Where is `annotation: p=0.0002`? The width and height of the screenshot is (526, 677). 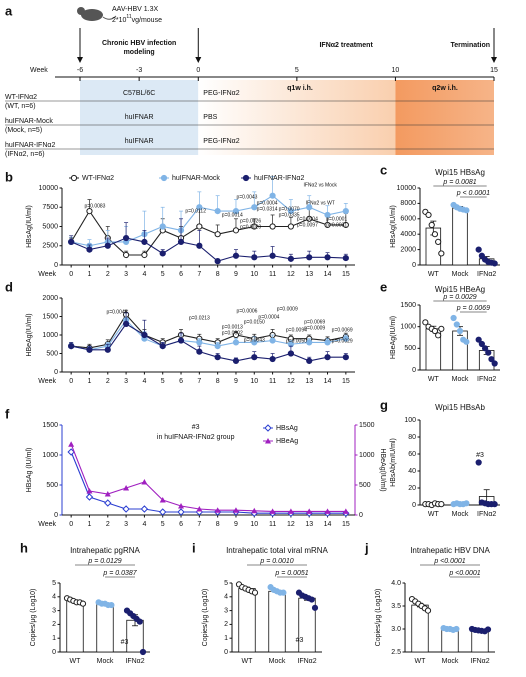
annotation: p=0.0002 is located at coordinates (232, 333).